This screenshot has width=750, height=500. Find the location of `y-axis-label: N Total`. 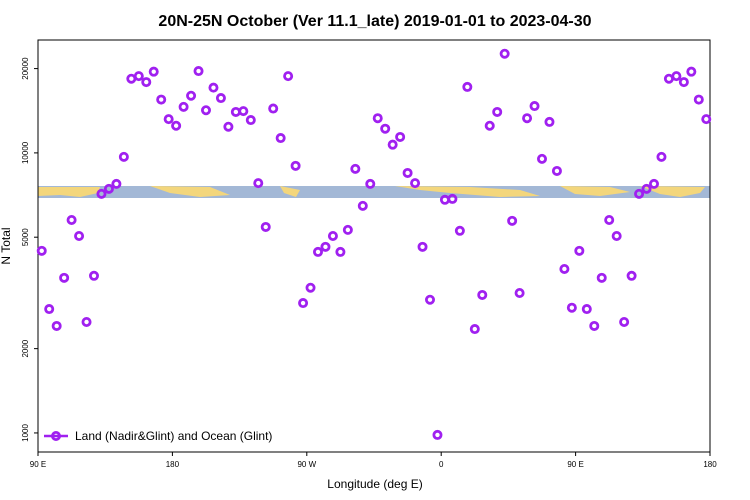

y-axis-label: N Total is located at coordinates (6, 245).